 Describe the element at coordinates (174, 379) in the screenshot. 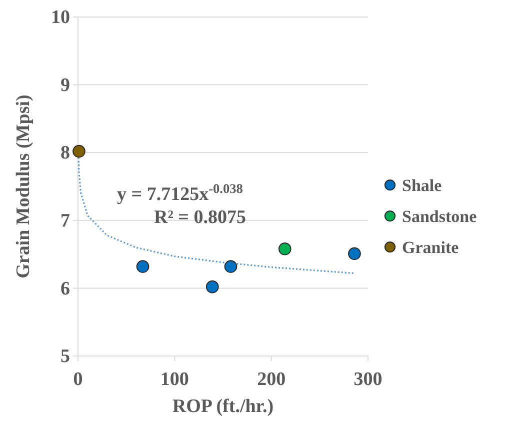

I see `x-tick-label: 100` at that location.